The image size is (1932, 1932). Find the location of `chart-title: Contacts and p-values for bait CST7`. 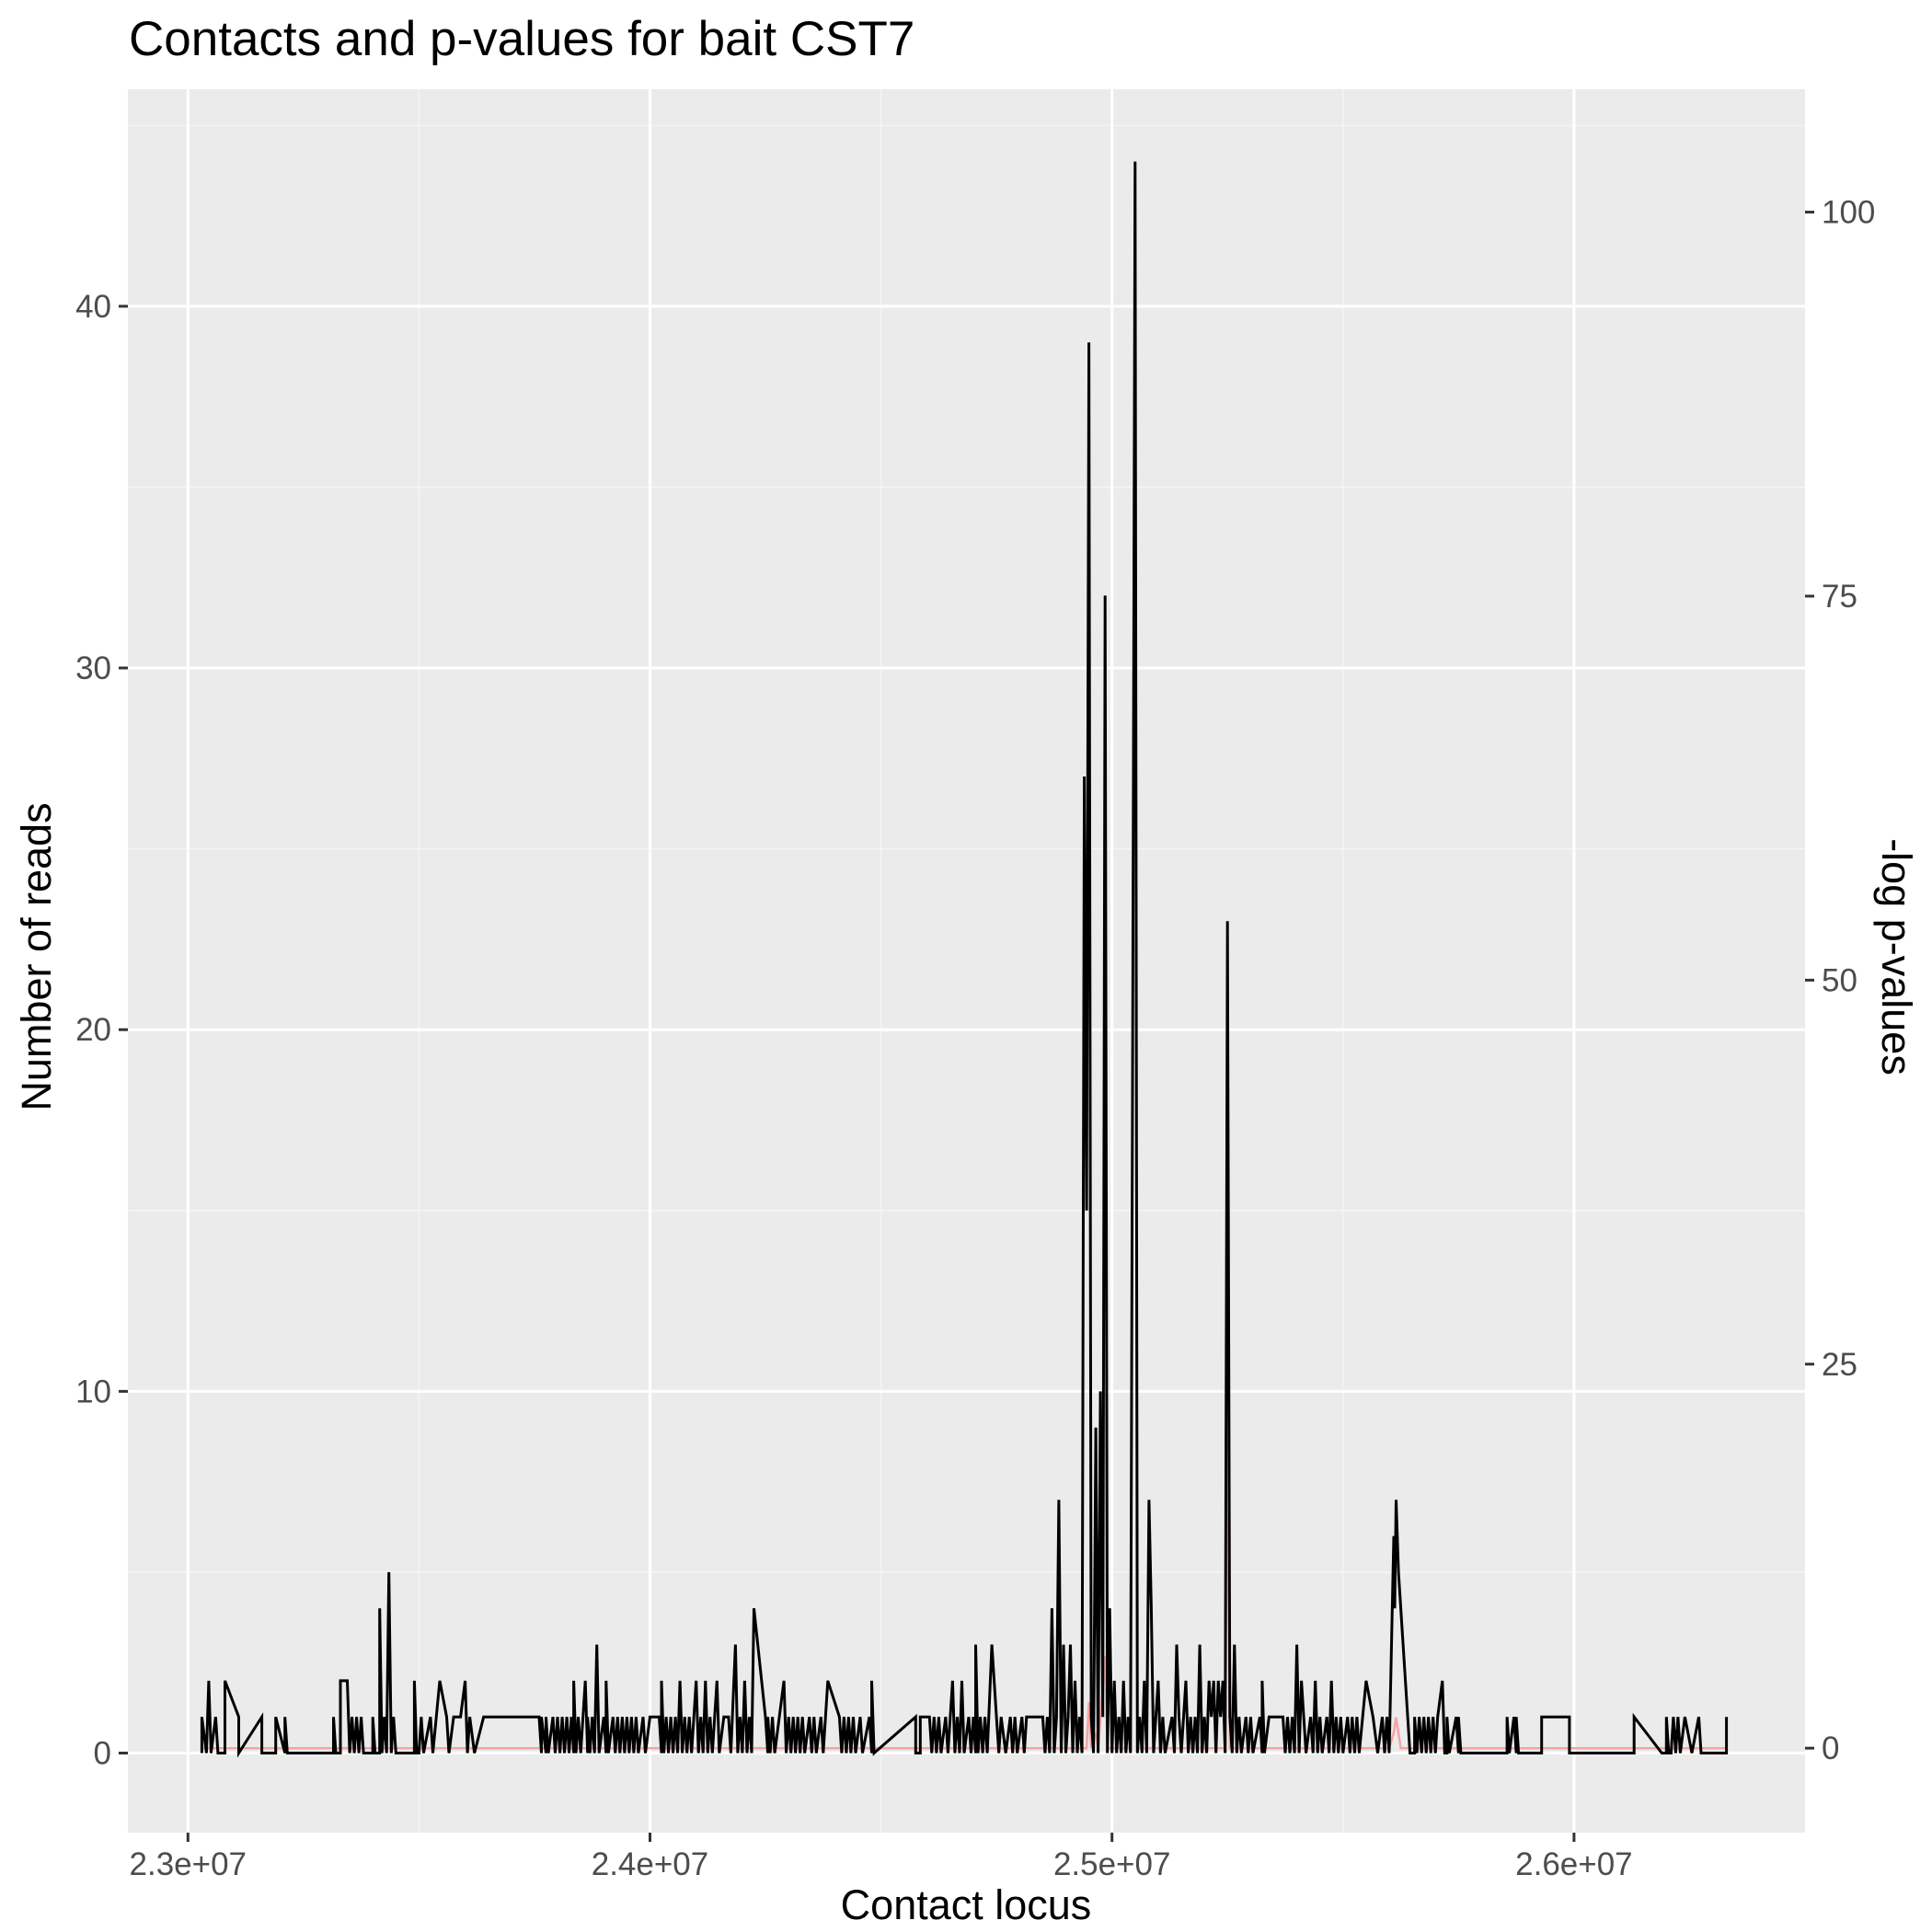

chart-title: Contacts and p-values for bait CST7 is located at coordinates (521, 39).